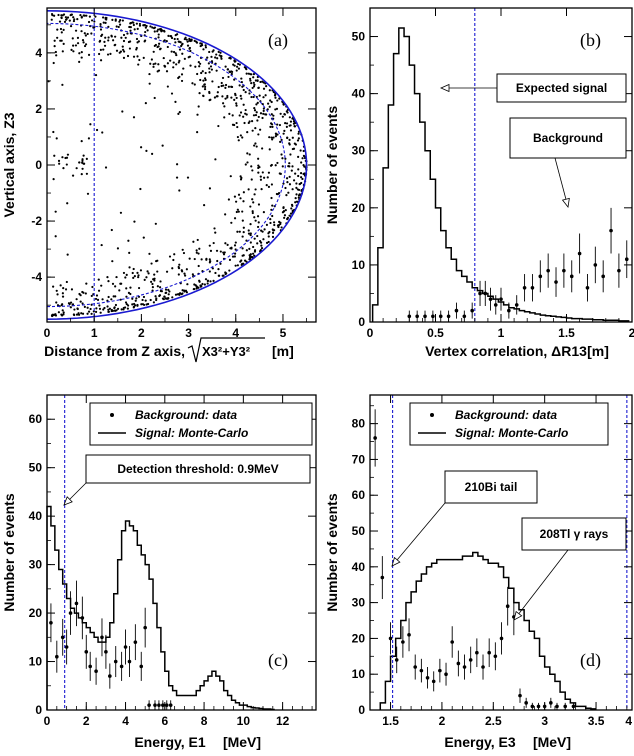  What do you see at coordinates (244, 721) in the screenshot?
I see `x-tick-label: 10` at bounding box center [244, 721].